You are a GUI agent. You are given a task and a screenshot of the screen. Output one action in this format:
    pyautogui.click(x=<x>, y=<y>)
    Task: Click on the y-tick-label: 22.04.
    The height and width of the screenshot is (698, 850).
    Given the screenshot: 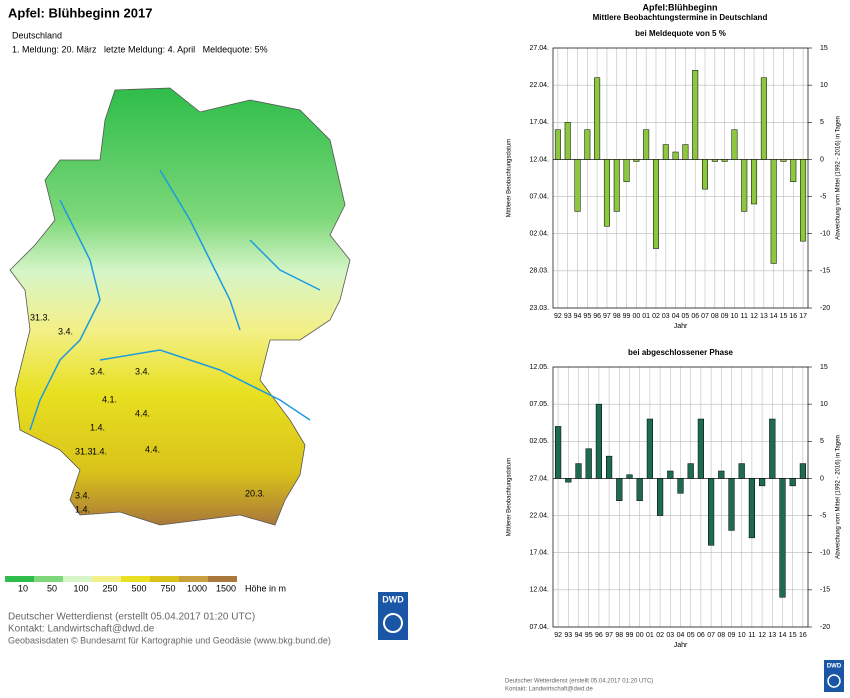 What is the action you would take?
    pyautogui.click(x=540, y=515)
    